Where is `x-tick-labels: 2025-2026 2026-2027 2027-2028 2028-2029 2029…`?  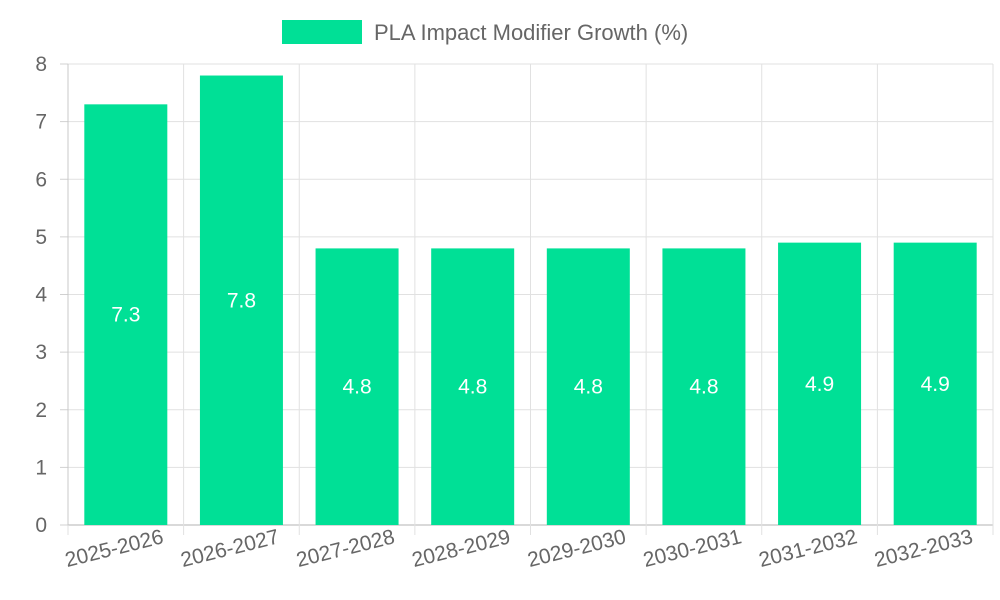 x-tick-labels: 2025-2026 2026-2027 2027-2028 2028-2029 2029… is located at coordinates (519, 548).